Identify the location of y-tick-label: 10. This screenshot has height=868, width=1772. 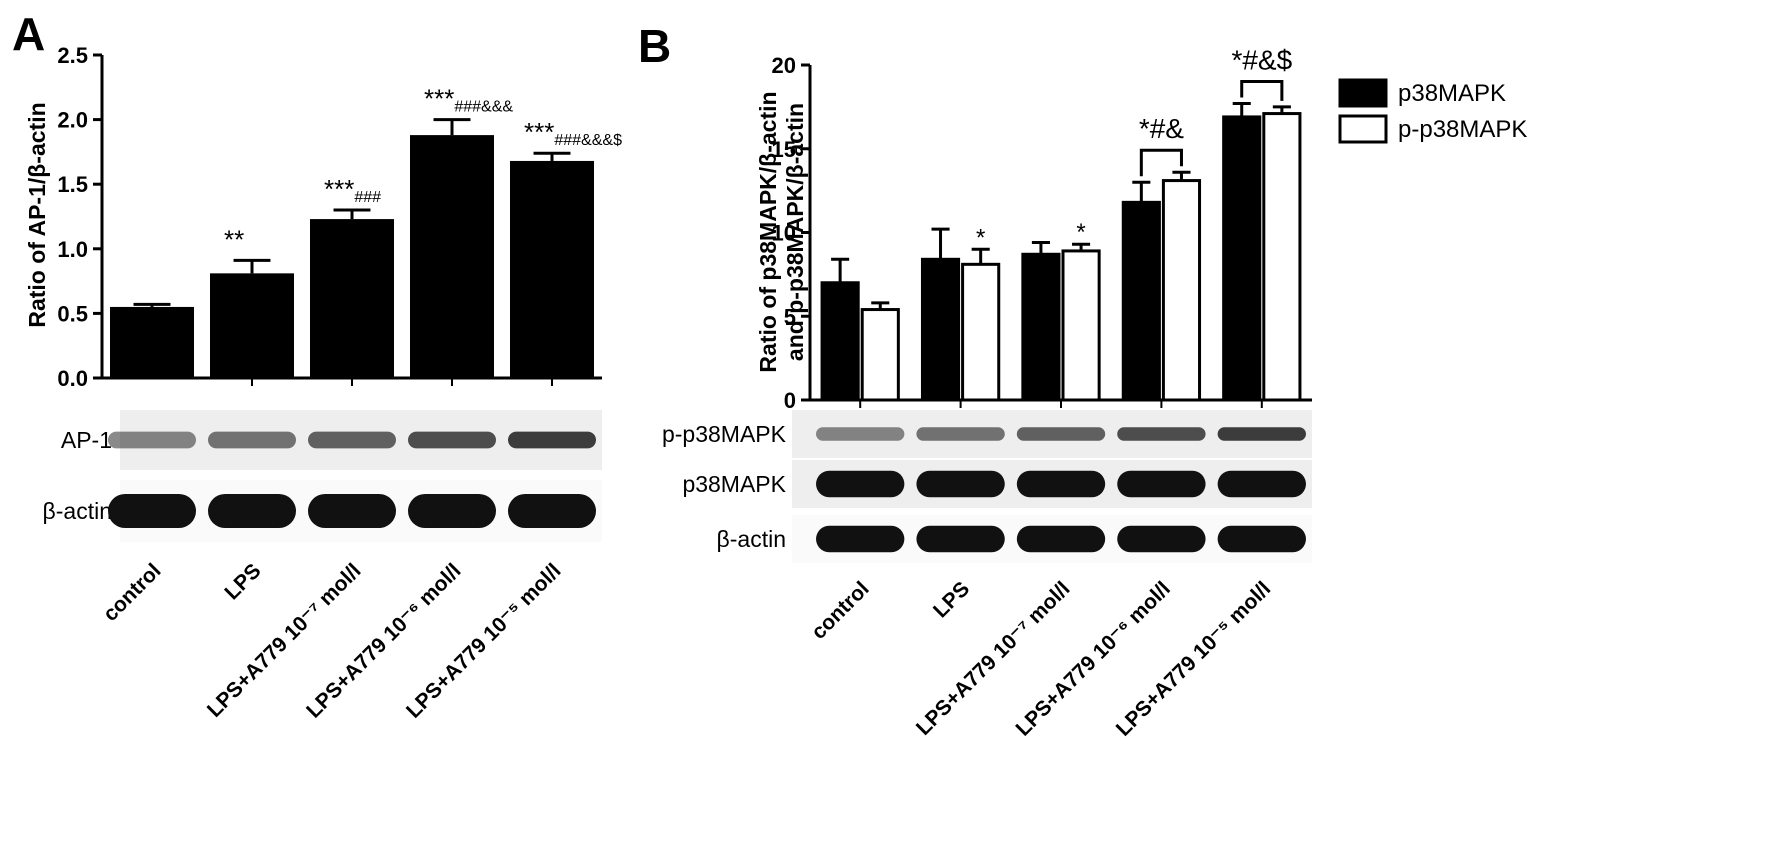
(784, 233).